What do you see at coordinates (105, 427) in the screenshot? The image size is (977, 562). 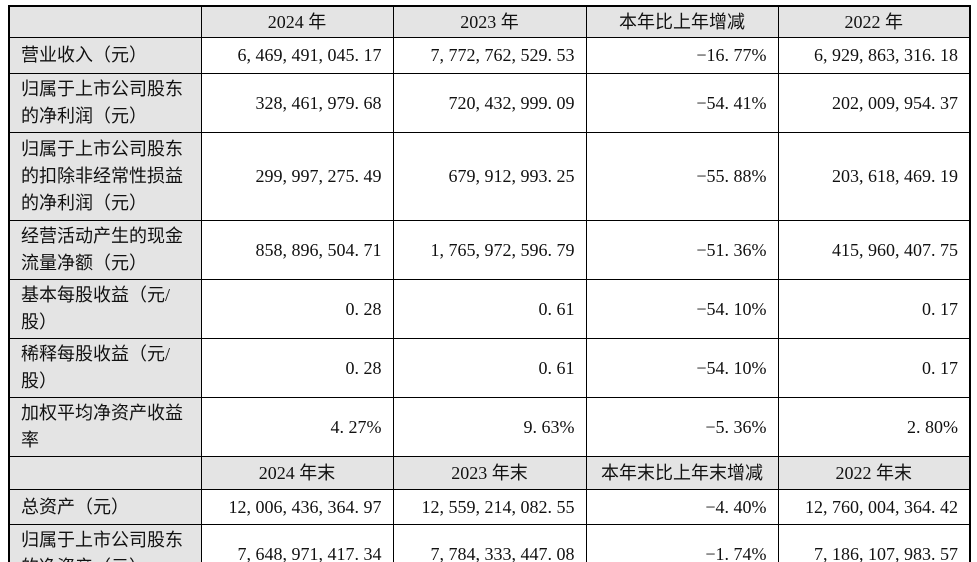 I see `row-label: 加权平均净资产收益率` at bounding box center [105, 427].